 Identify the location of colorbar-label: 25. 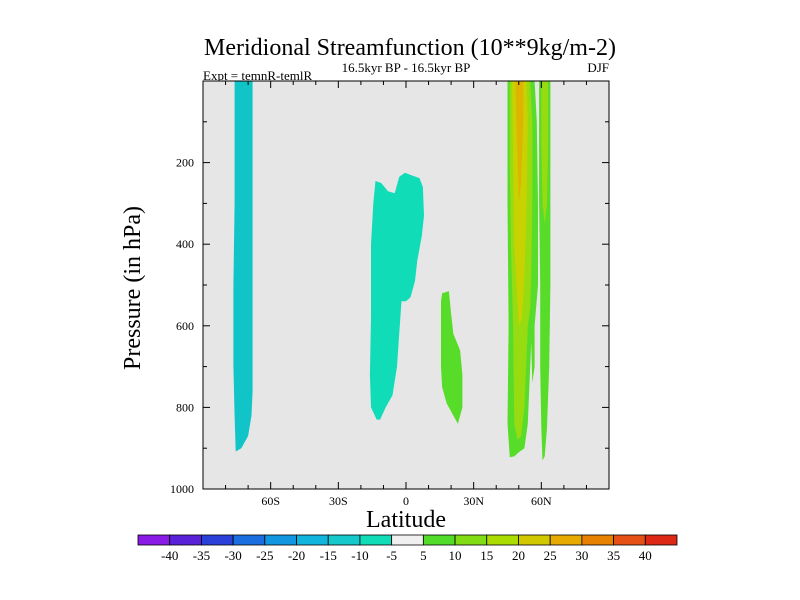
(550, 555).